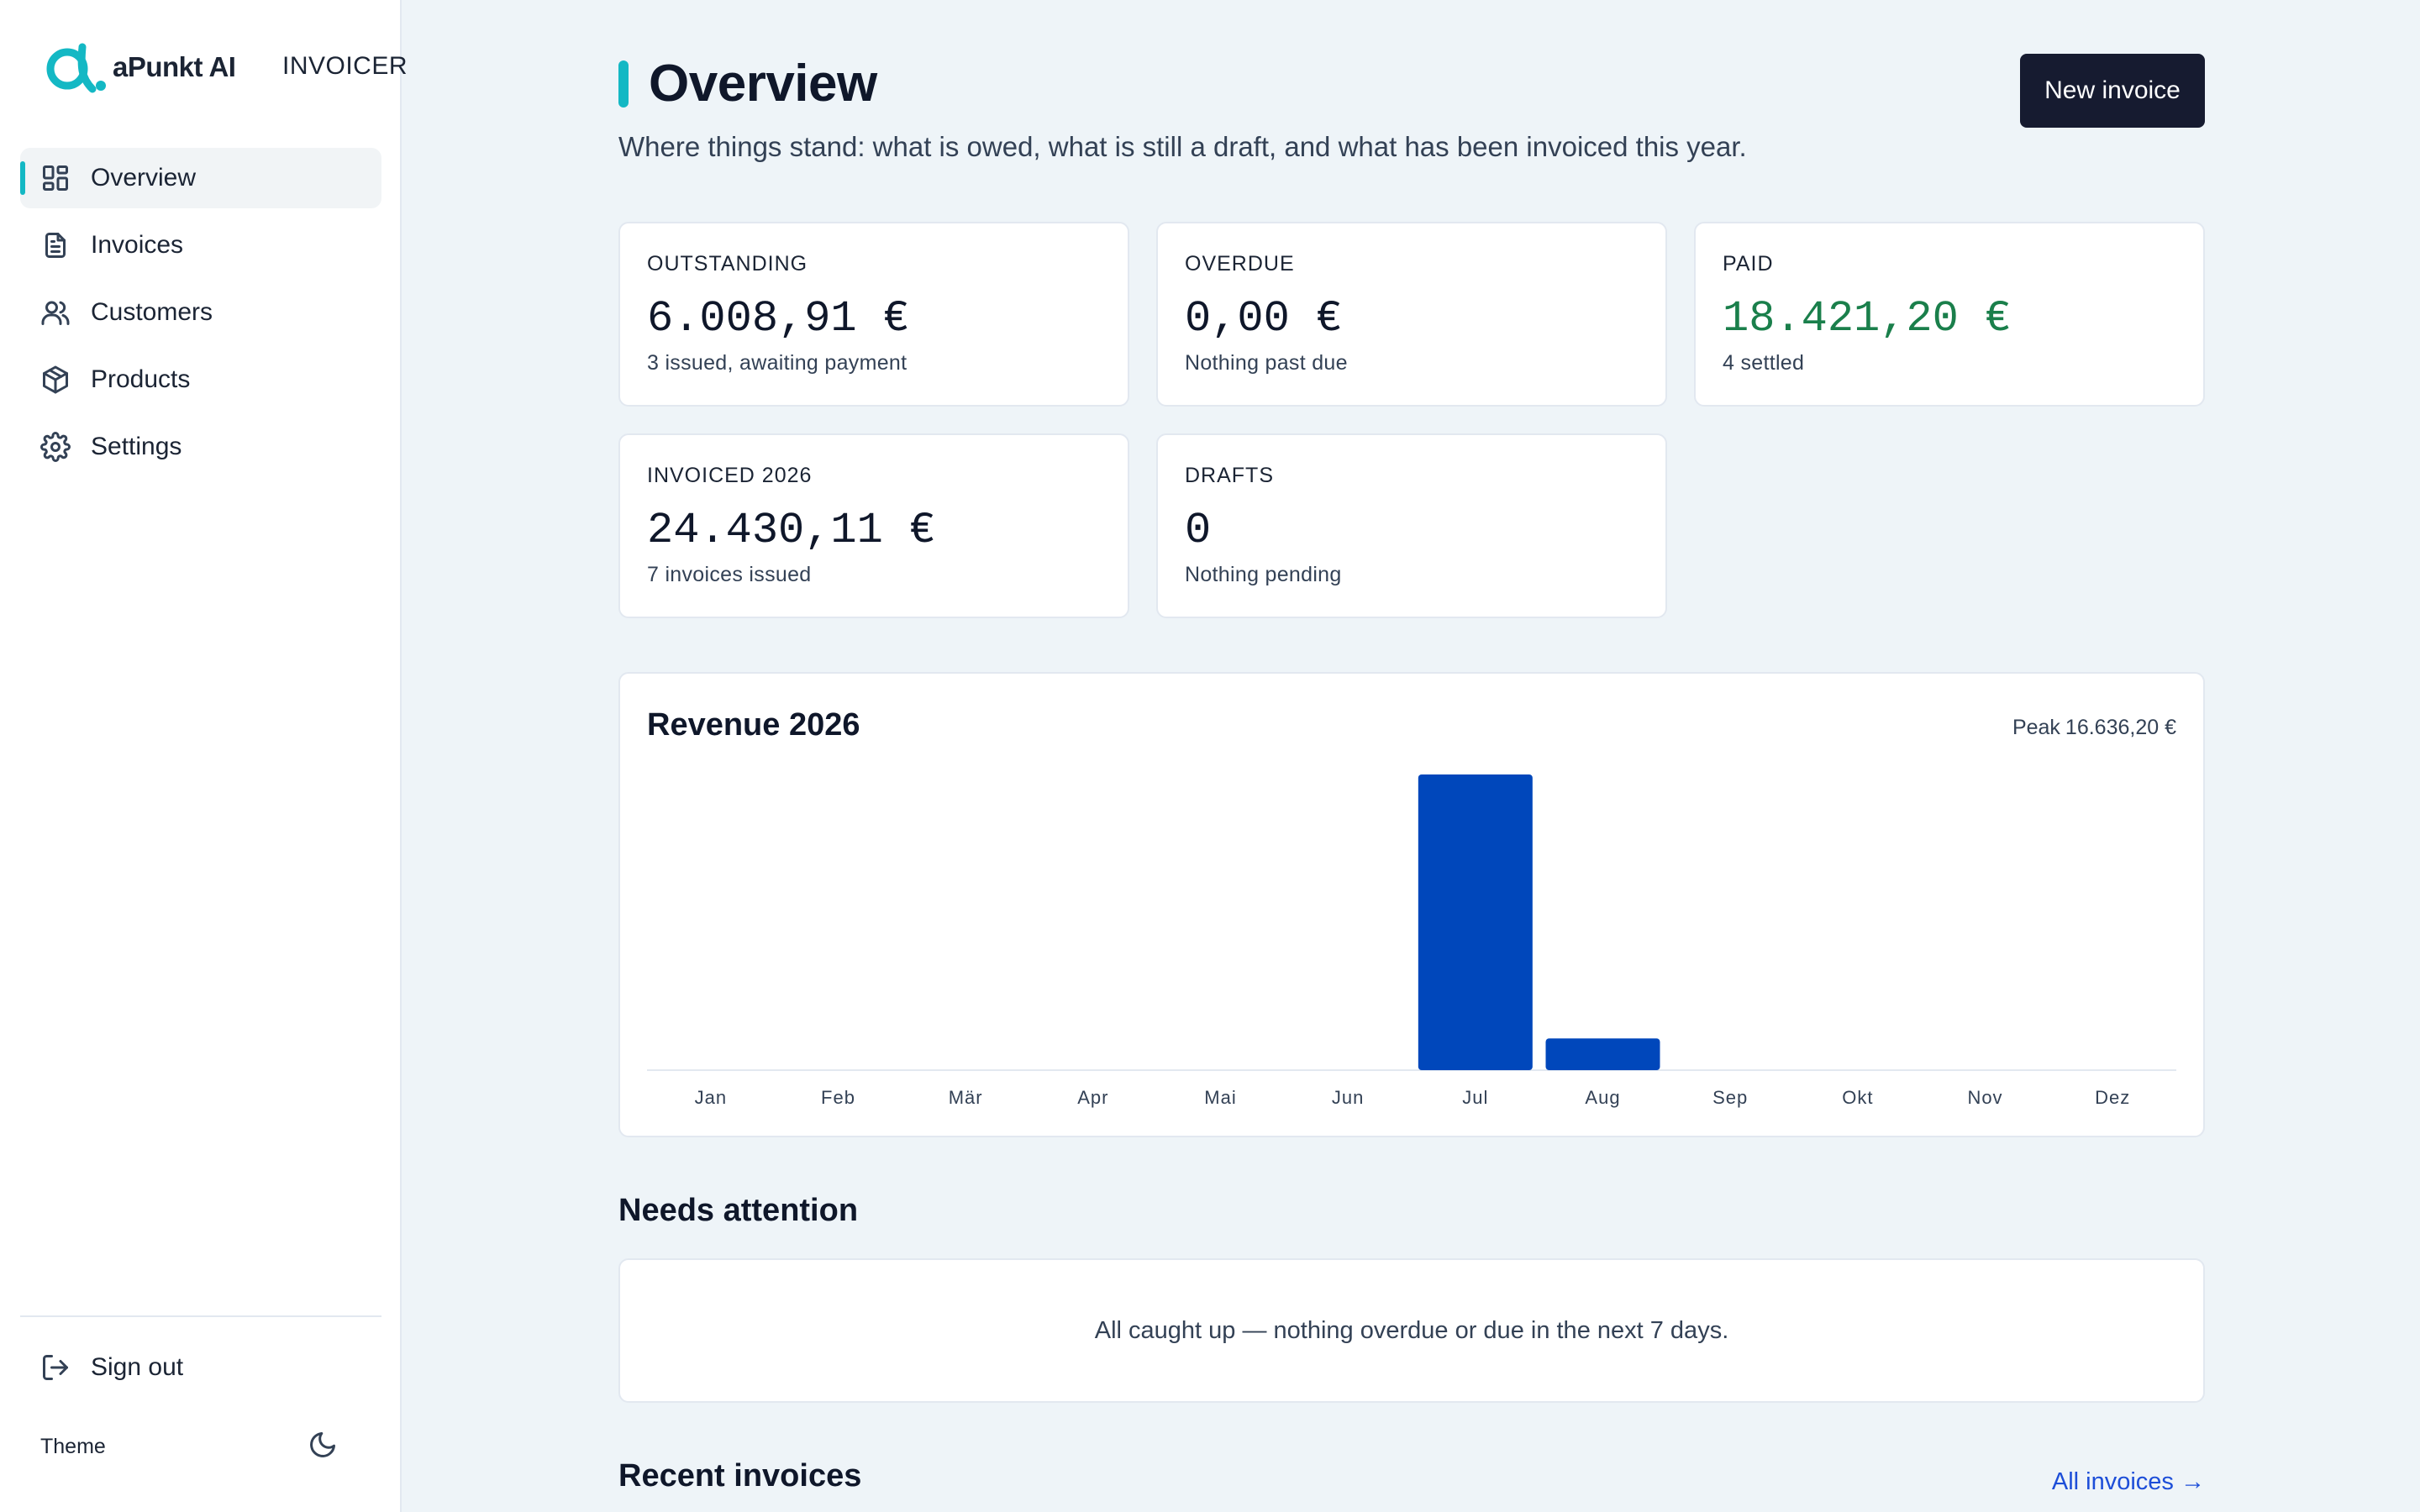 This screenshot has height=1512, width=2420. I want to click on dashboard-icon, so click(55, 178).